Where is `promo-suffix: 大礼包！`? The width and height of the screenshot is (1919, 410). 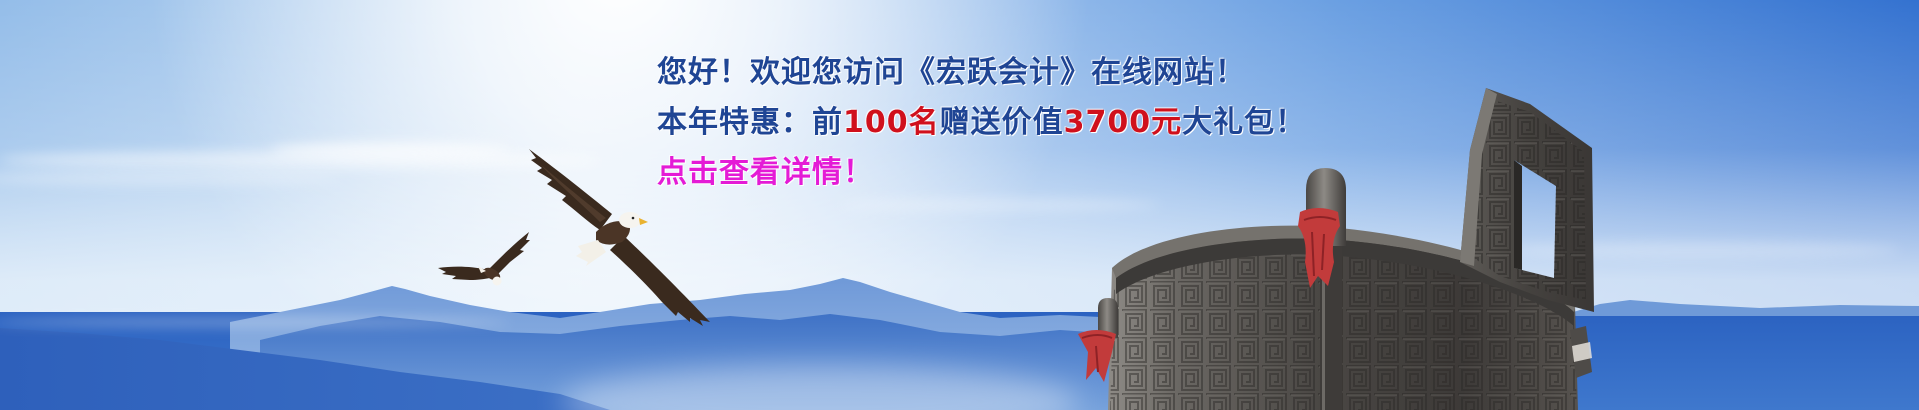 promo-suffix: 大礼包！ is located at coordinates (1244, 122).